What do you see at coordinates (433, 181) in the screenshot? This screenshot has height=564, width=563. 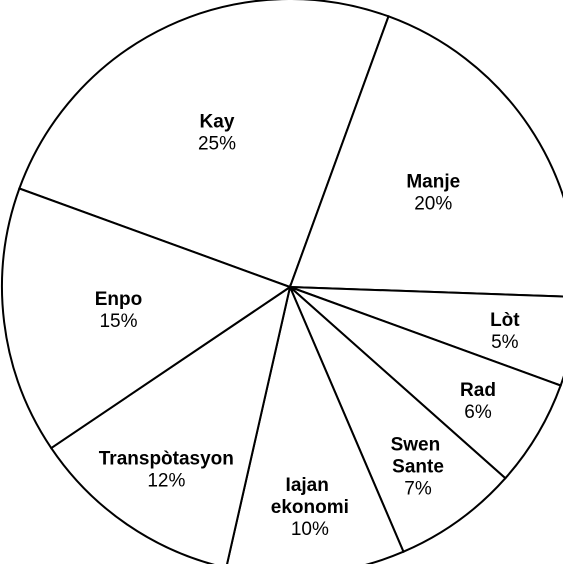 I see `slice-label: Manje` at bounding box center [433, 181].